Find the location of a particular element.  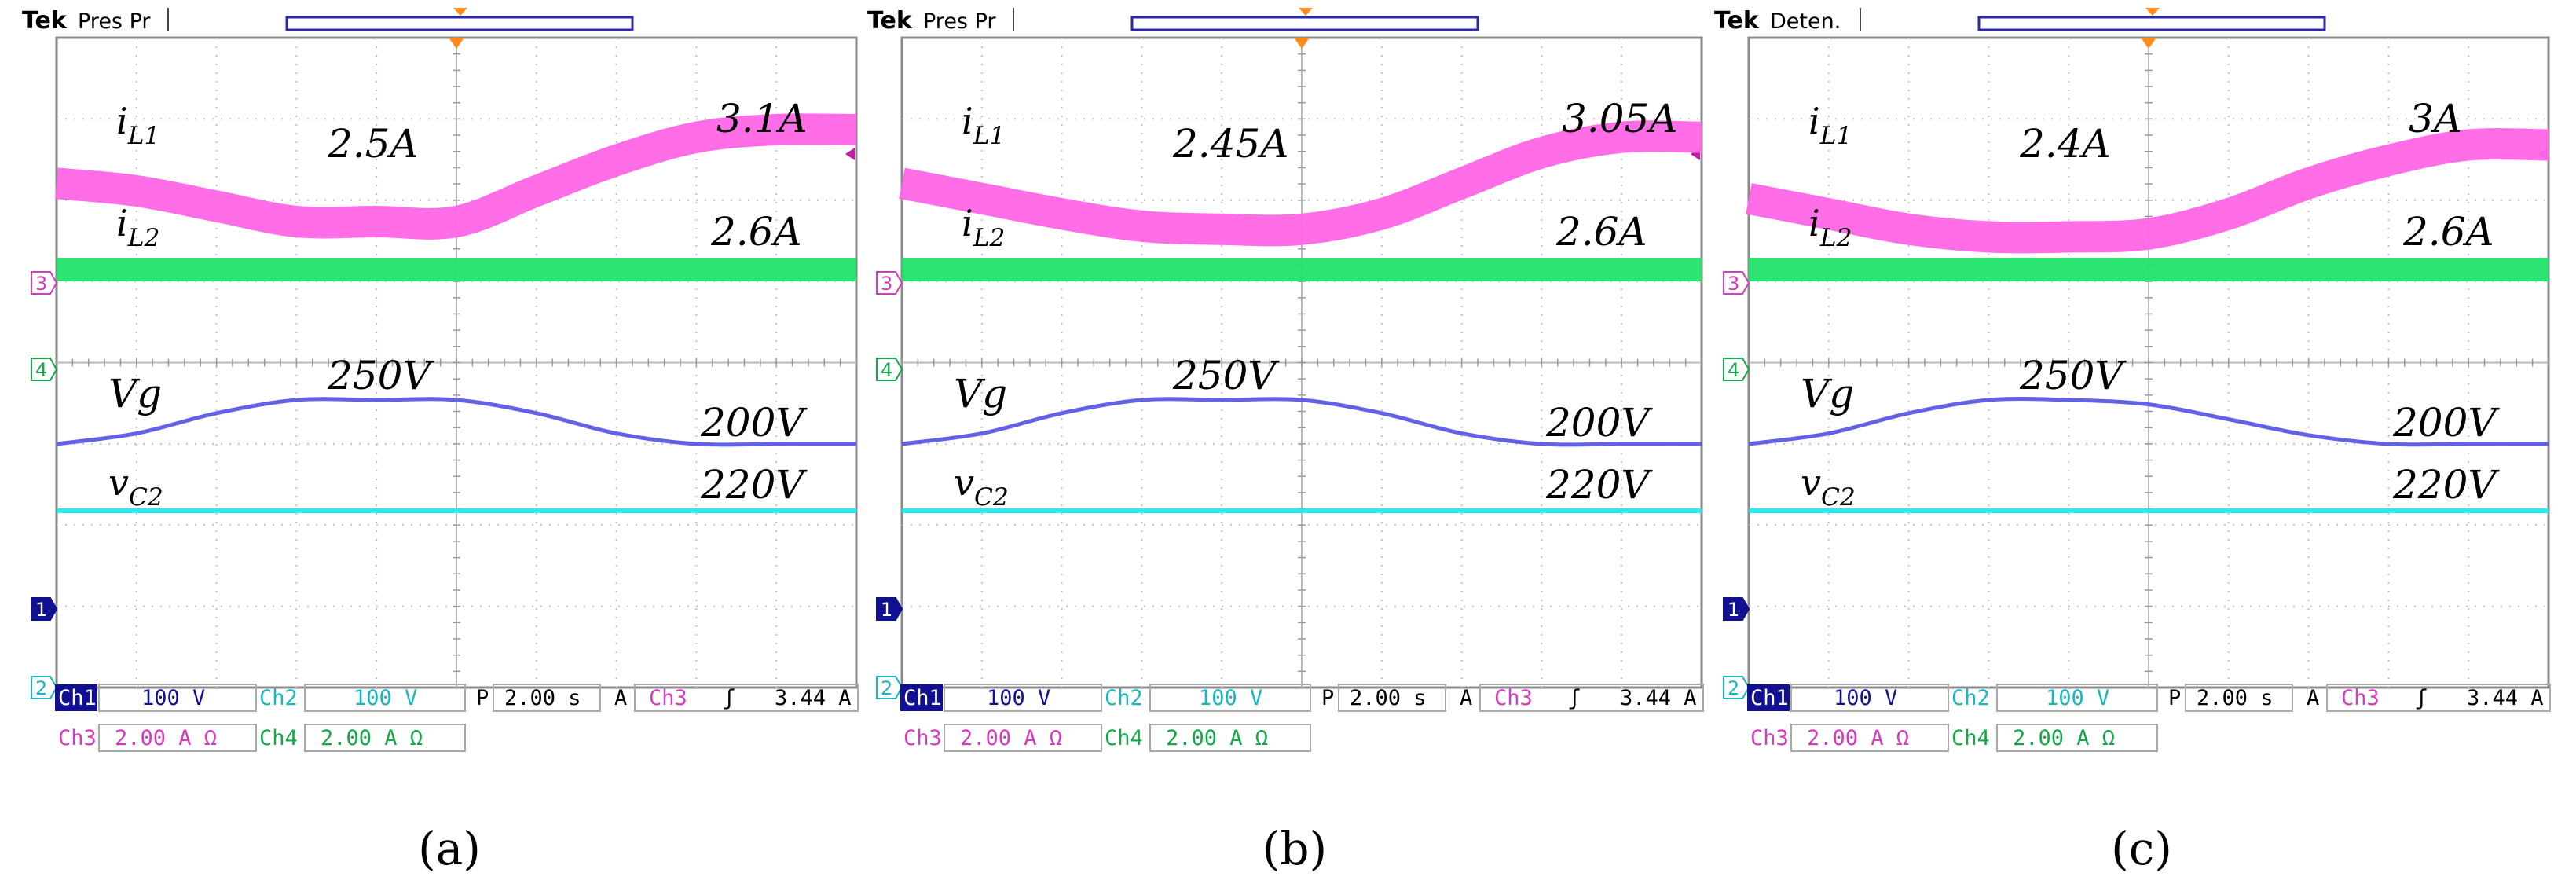

ch4-scale: 2.00 A Ω is located at coordinates (2064, 738).